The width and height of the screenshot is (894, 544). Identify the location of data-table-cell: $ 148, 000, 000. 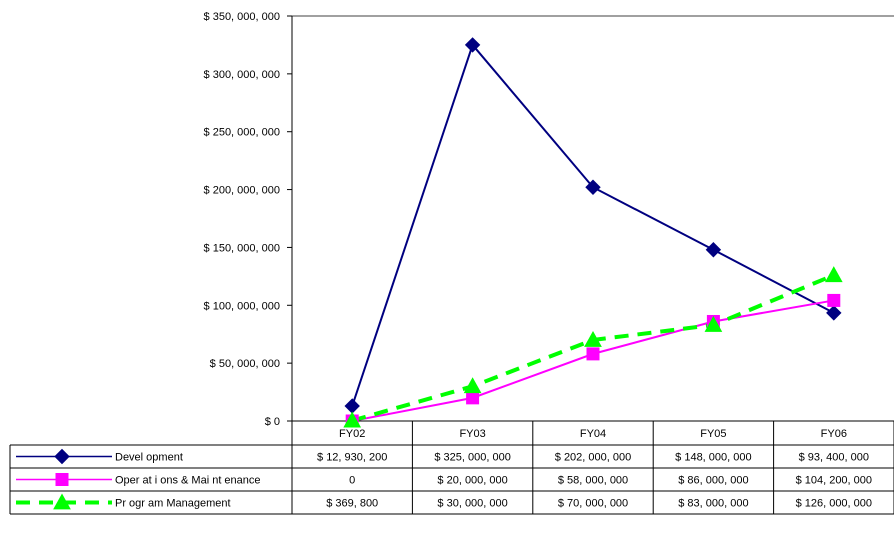
(713, 458).